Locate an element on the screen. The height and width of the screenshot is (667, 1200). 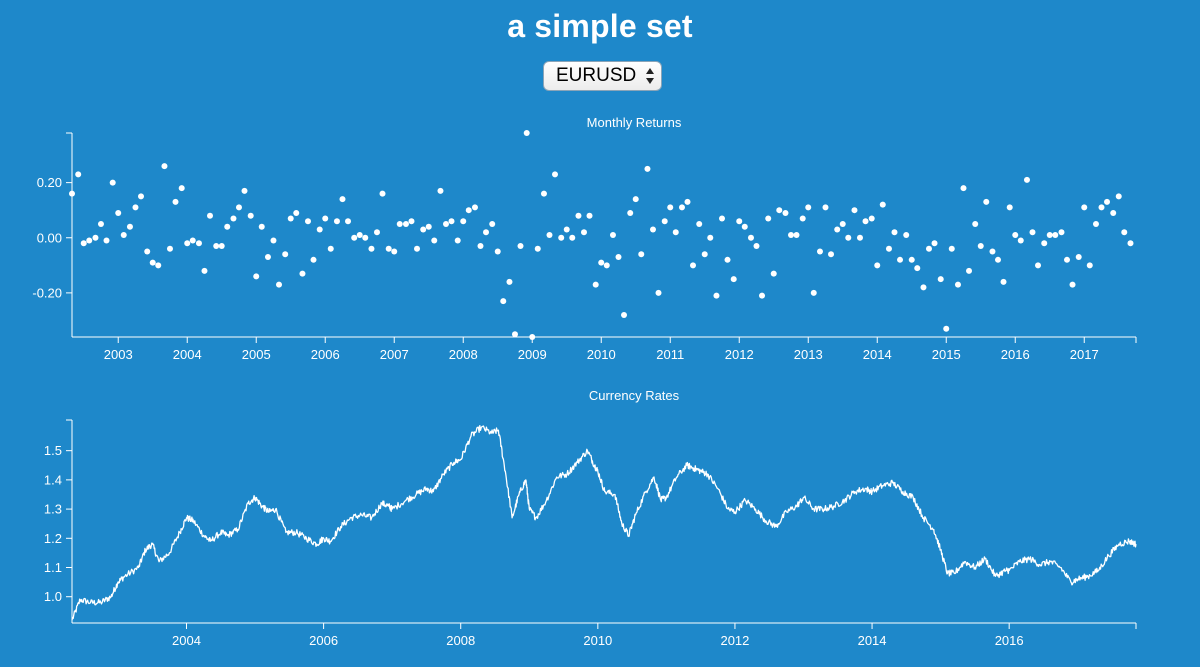
currency-rates-x-tick-label: 2004 is located at coordinates (186, 640).